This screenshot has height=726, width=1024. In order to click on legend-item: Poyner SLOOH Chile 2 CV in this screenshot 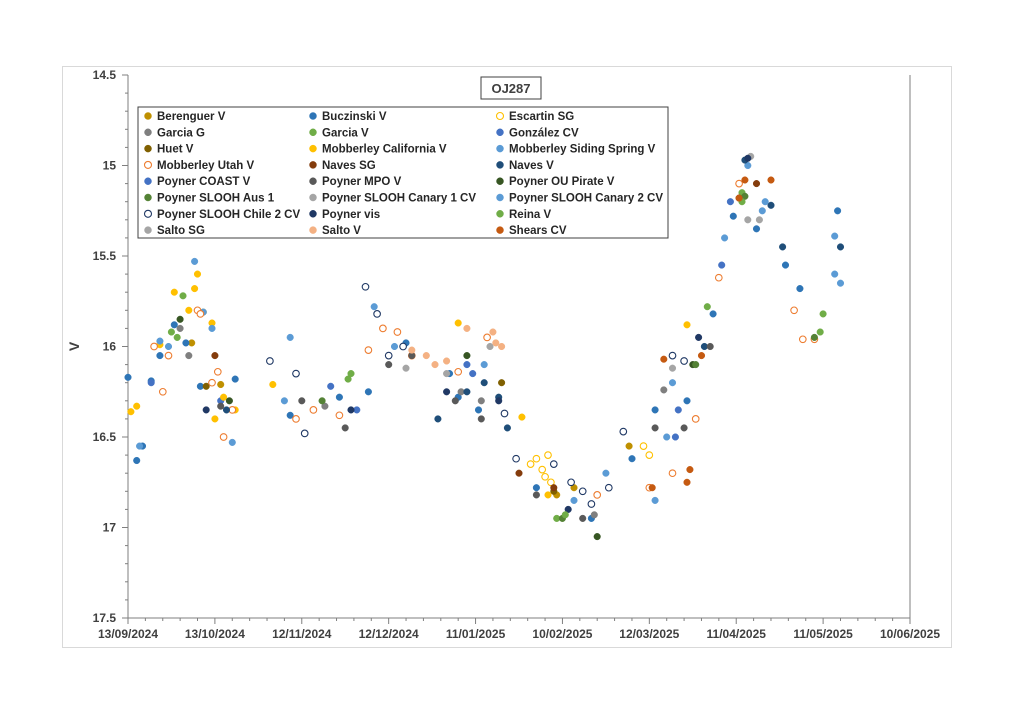, I will do `click(221, 215)`.